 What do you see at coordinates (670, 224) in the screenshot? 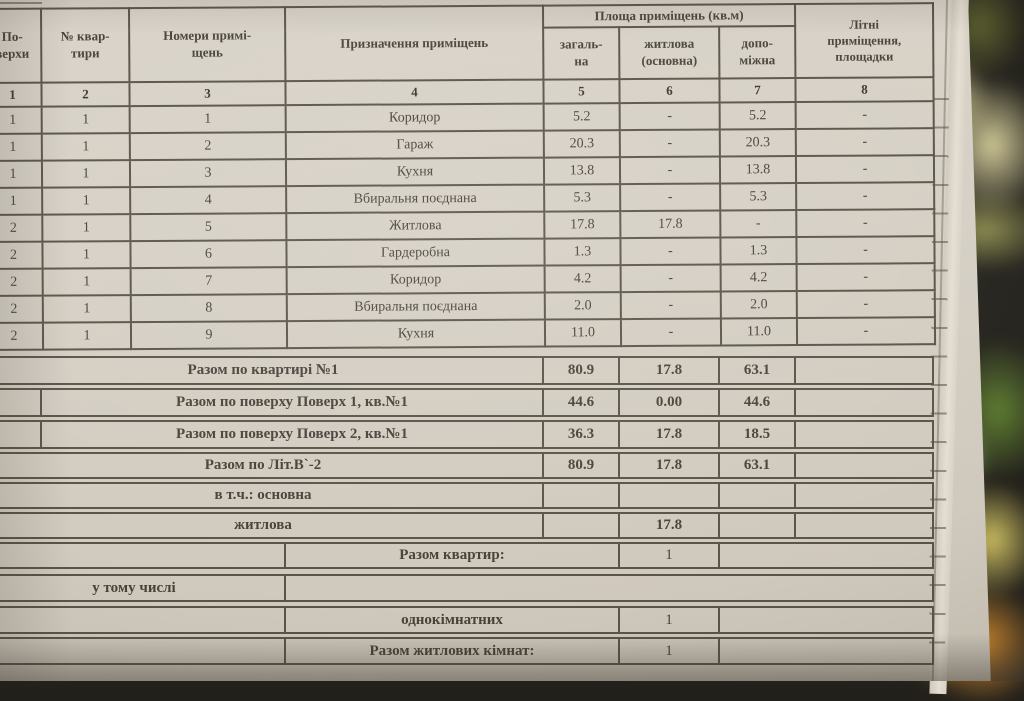
I see `cell-living-area: 17.8` at bounding box center [670, 224].